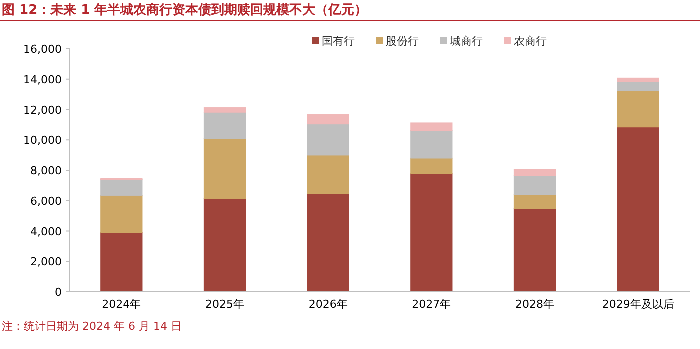 This screenshot has height=349, width=700. Describe the element at coordinates (535, 304) in the screenshot. I see `x-tick-label: 2028年` at that location.